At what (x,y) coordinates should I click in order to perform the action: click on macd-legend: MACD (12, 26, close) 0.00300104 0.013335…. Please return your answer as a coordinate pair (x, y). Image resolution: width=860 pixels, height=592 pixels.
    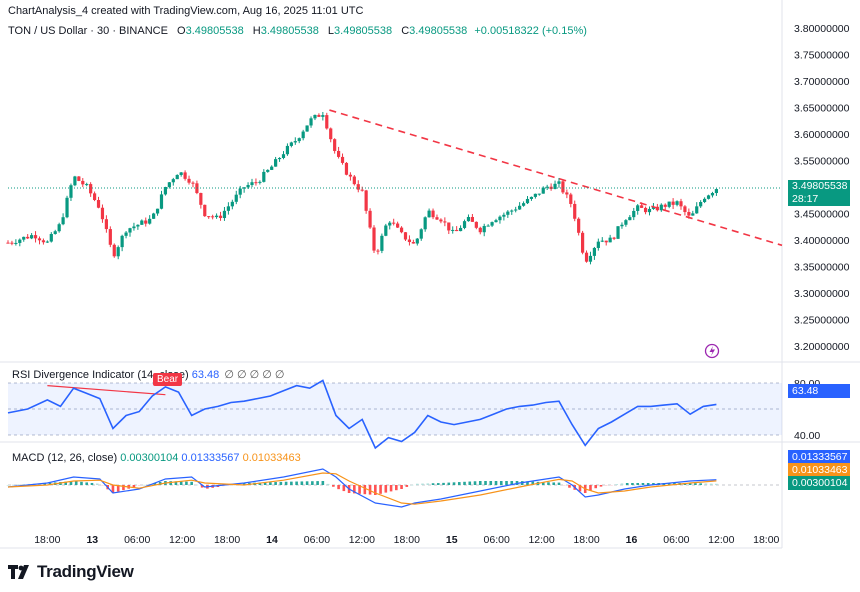
    Looking at the image, I should click on (156, 458).